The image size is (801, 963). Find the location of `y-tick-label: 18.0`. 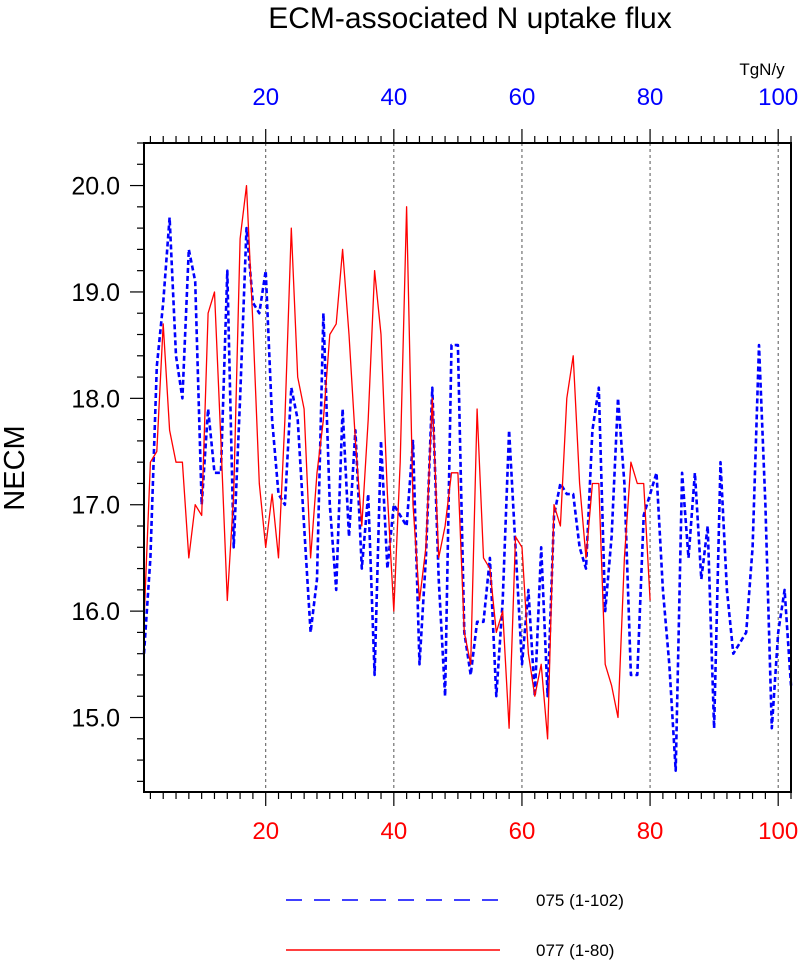

y-tick-label: 18.0 is located at coordinates (95, 399).